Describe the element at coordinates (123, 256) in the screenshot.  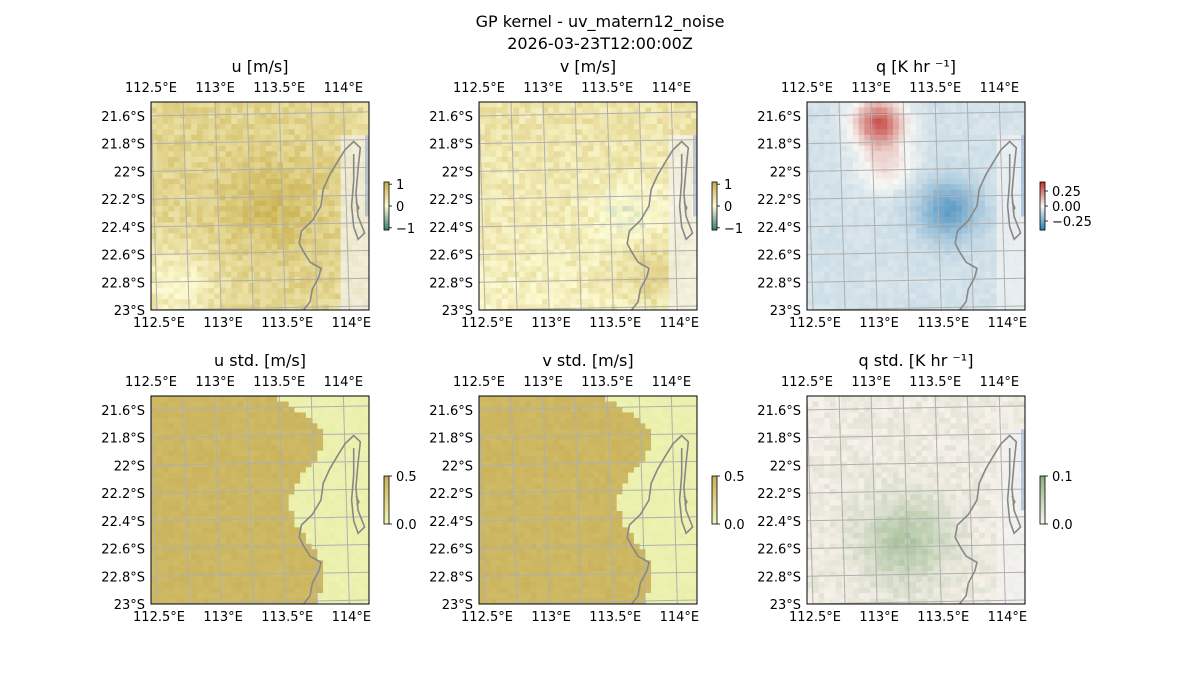
I see `y-tick-label: 22.6°S` at that location.